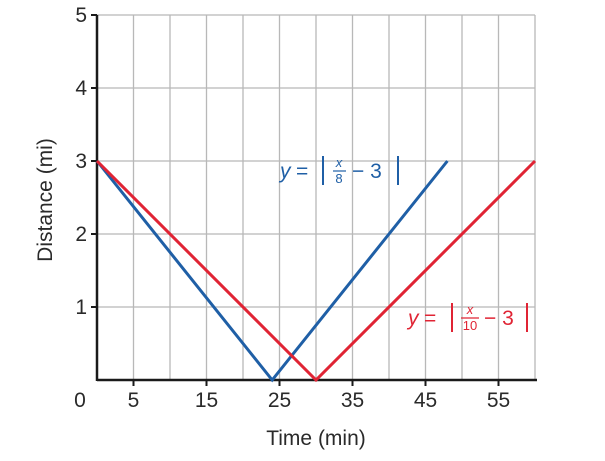  Describe the element at coordinates (285, 171) in the screenshot. I see `eq-blue-lhs: y` at that location.